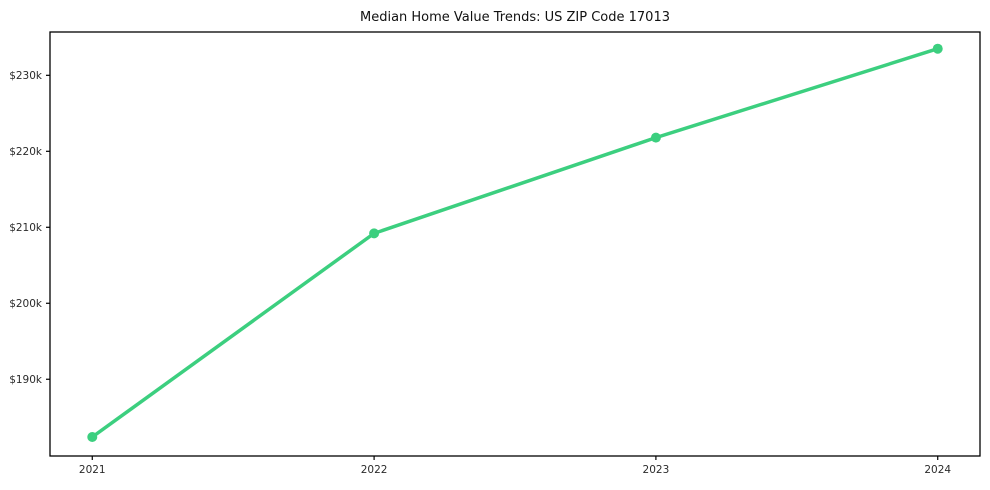 The width and height of the screenshot is (990, 490). Describe the element at coordinates (374, 233) in the screenshot. I see `data-point-2022` at that location.